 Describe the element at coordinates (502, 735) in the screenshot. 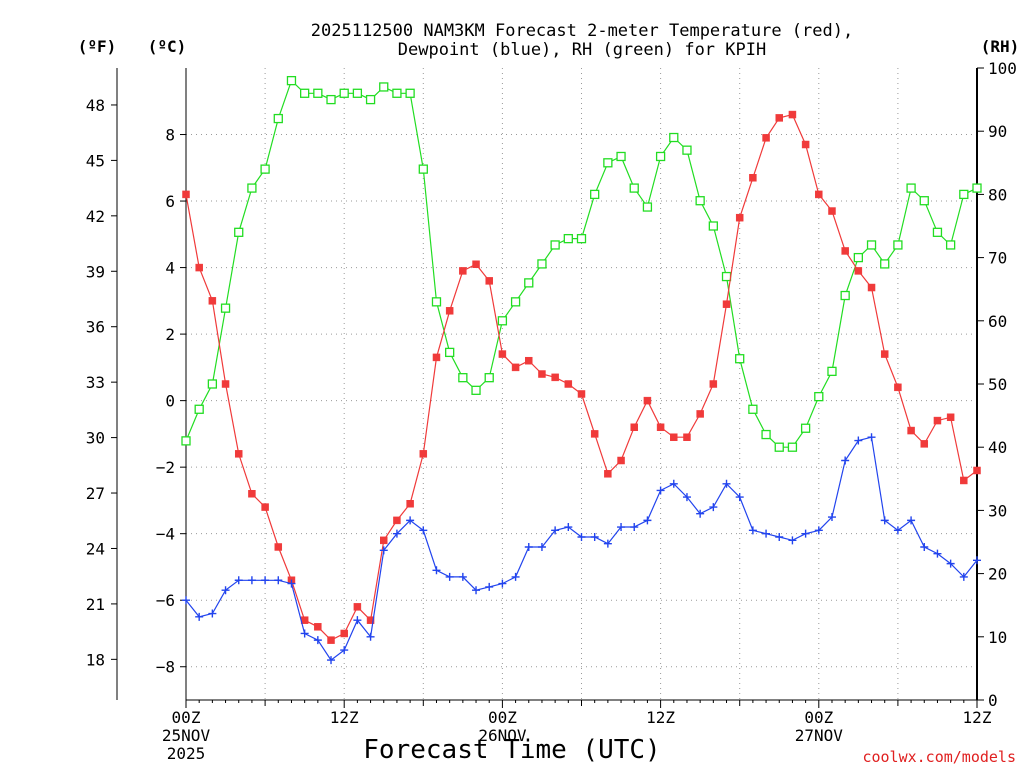

I see `x-tick-label: 26NOV` at that location.